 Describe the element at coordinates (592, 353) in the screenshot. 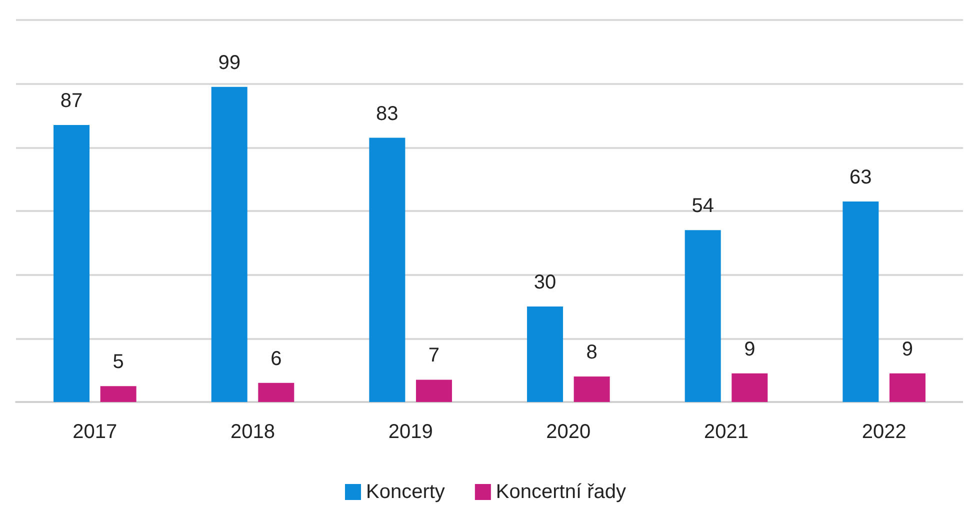

I see `data-label: 8` at that location.